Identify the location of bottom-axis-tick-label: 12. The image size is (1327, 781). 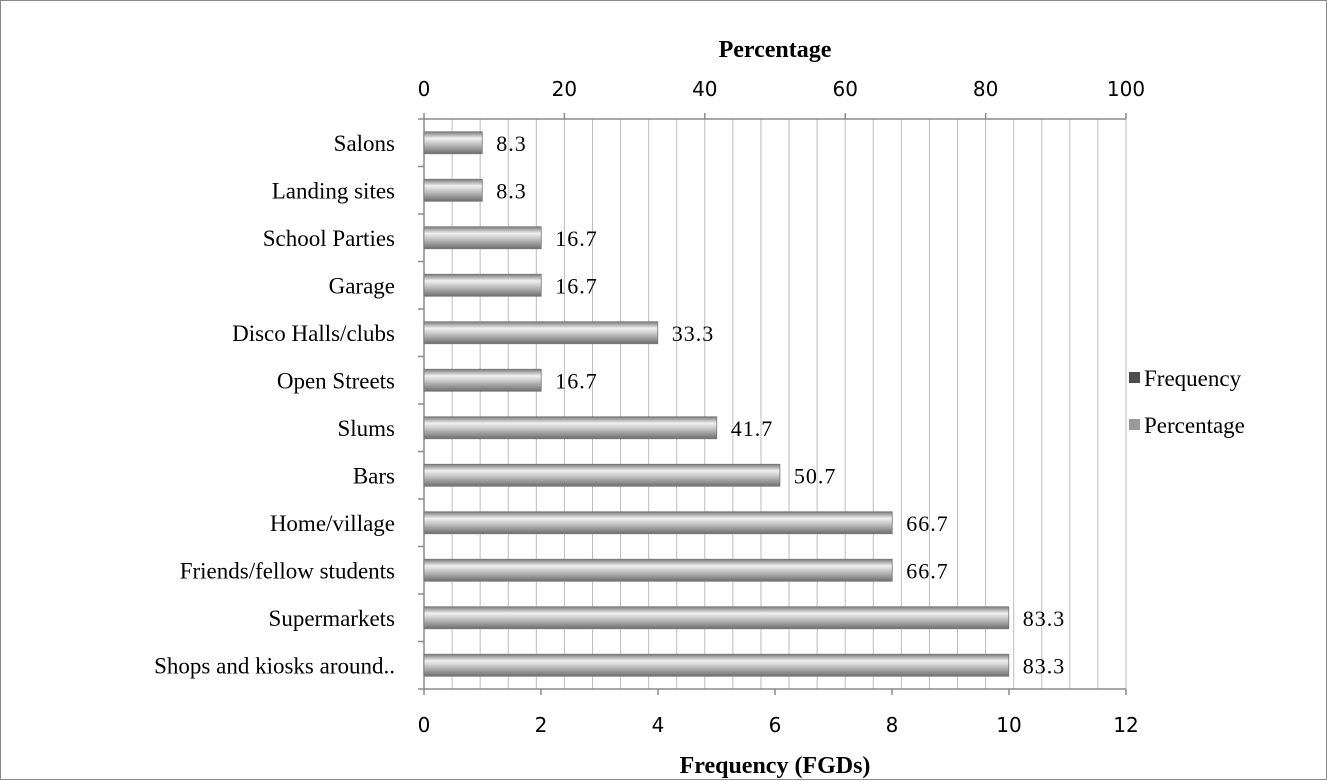
(1125, 725).